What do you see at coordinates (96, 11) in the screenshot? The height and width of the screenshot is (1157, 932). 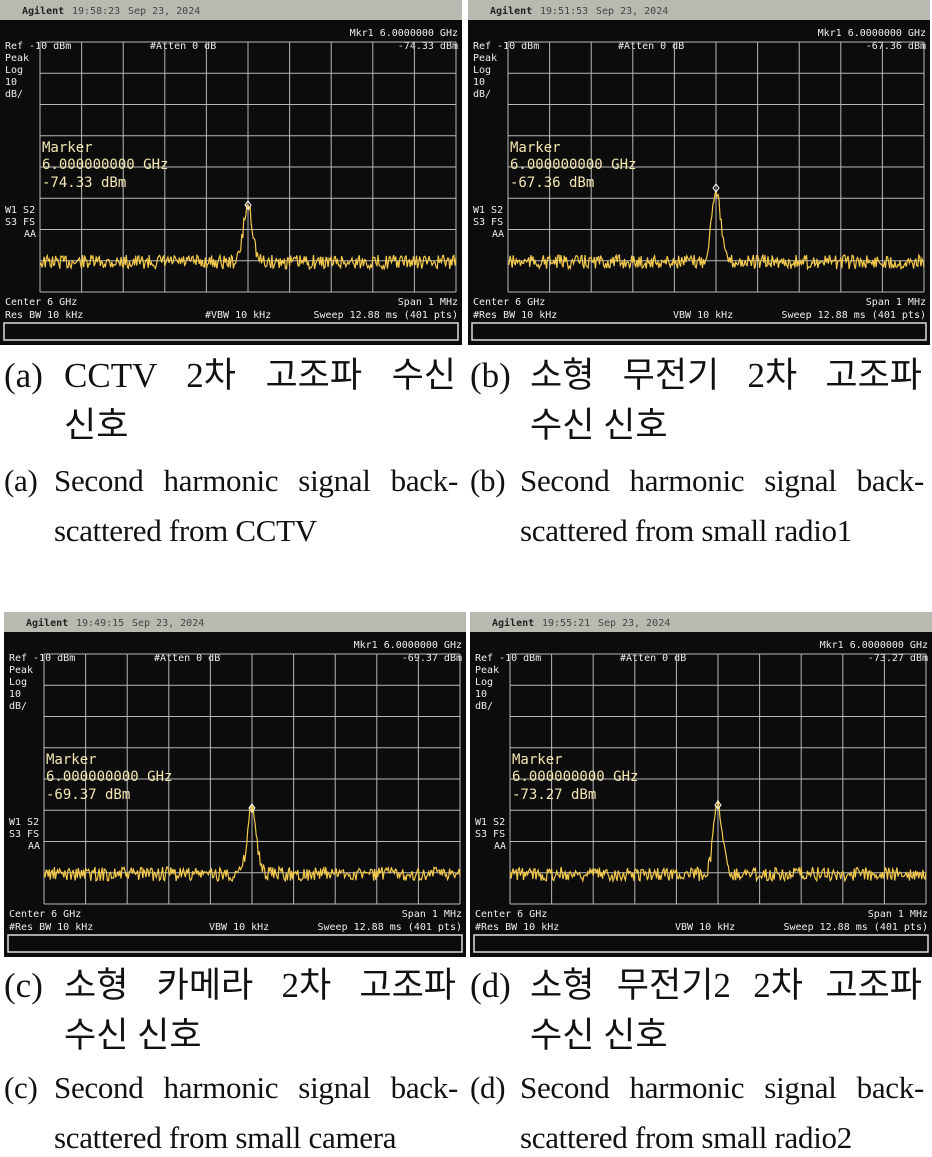 I see `time: 19:58:23` at bounding box center [96, 11].